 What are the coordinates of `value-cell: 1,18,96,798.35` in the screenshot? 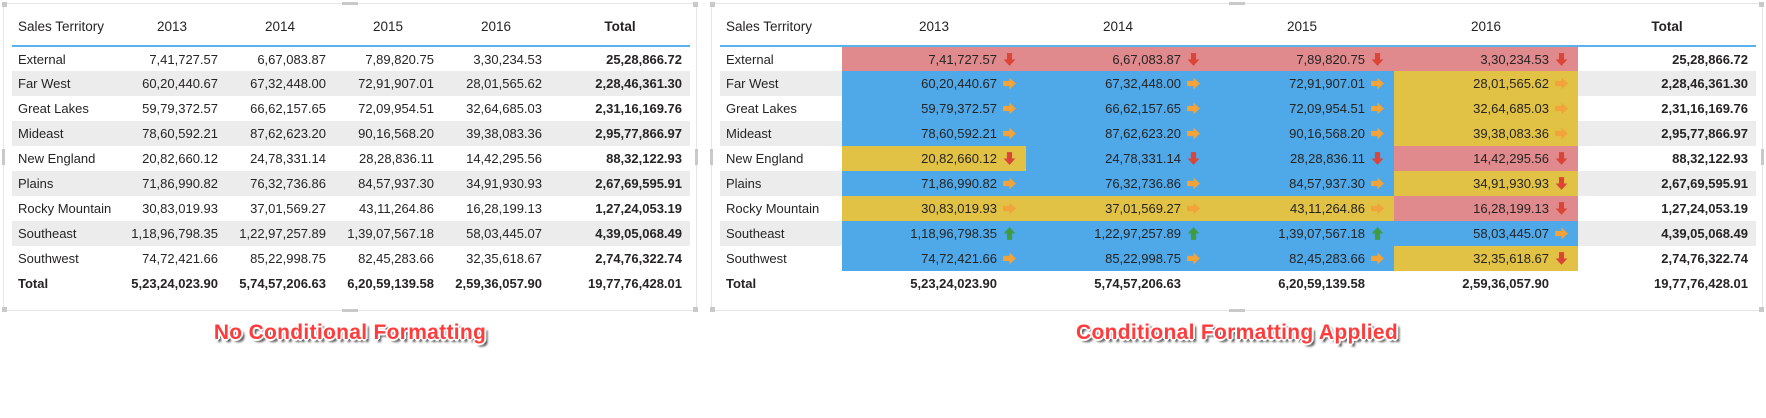 It's located at (934, 233).